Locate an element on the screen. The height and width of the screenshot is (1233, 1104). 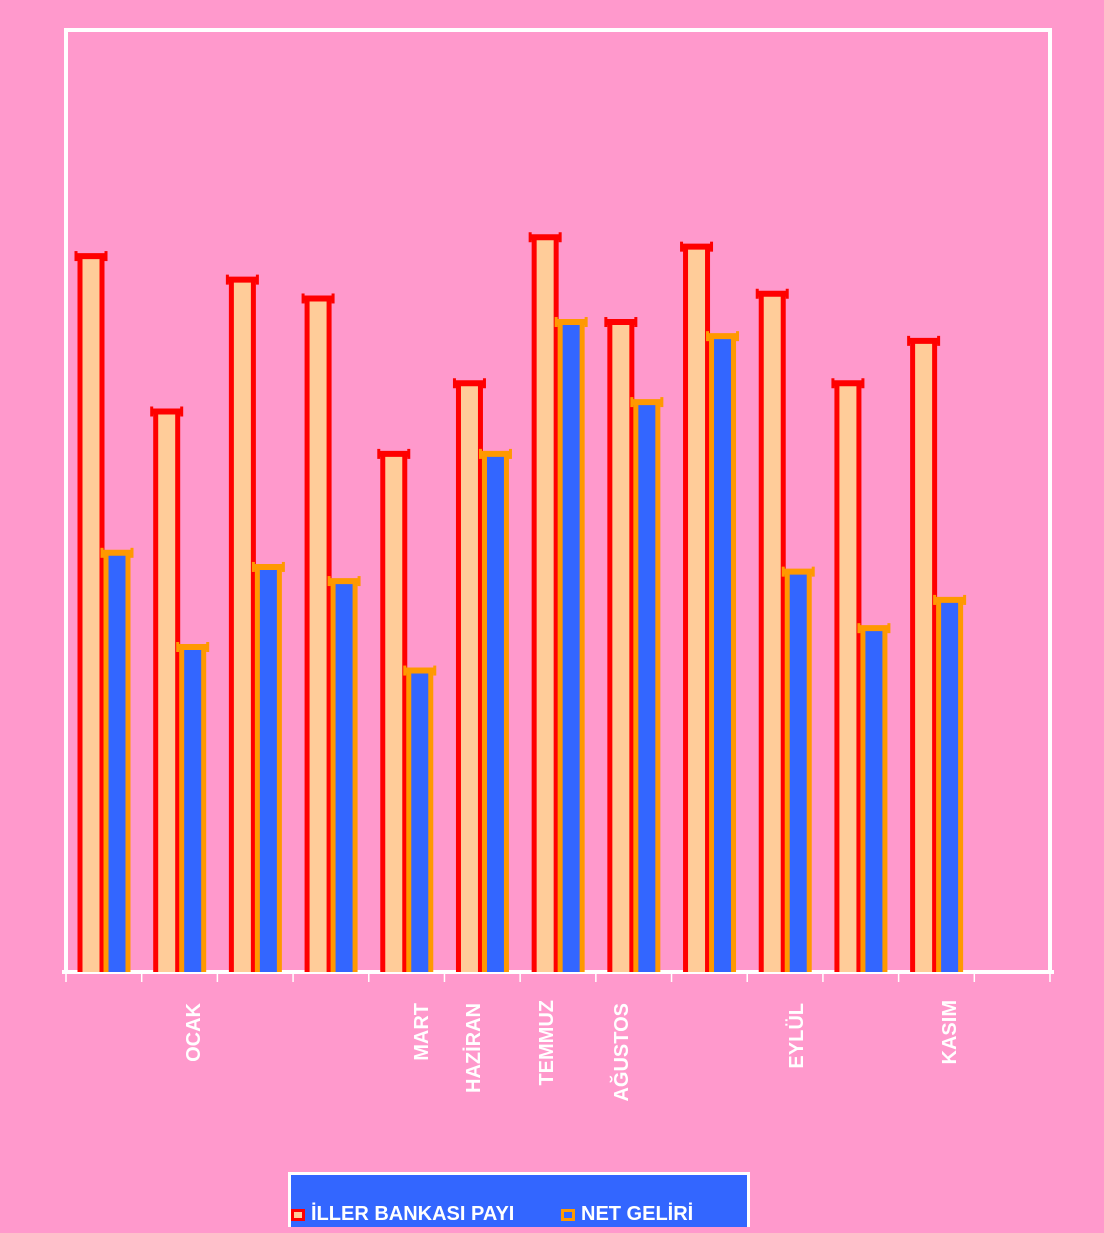
x-tick-label-12: KASIM is located at coordinates (950, 1032).